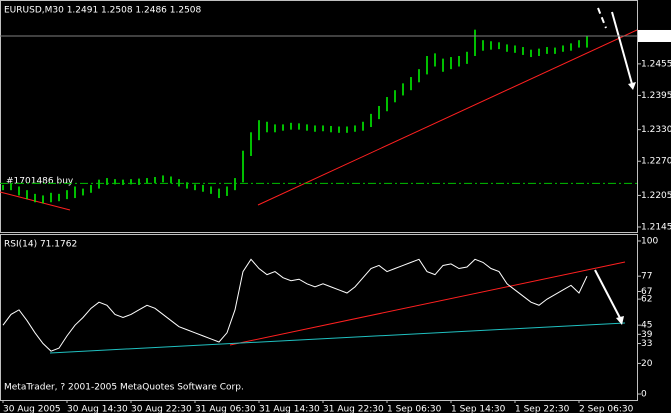 The image size is (671, 413). I want to click on y-tick-label: 1.2270, so click(656, 162).